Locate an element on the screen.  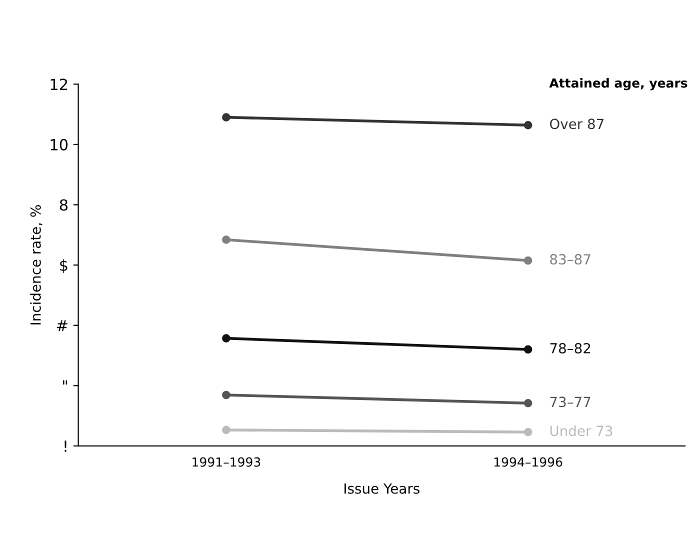
series-label: 83–87 is located at coordinates (570, 259).